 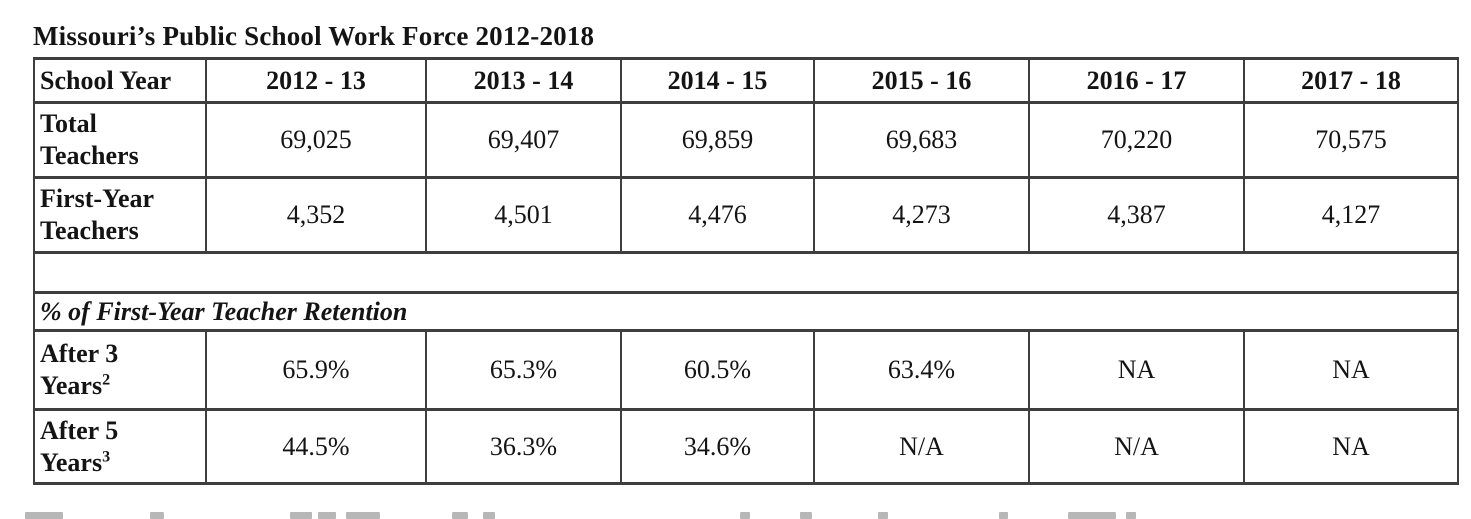 I want to click on header-cell-year: 2017 - 18, so click(x=1351, y=80).